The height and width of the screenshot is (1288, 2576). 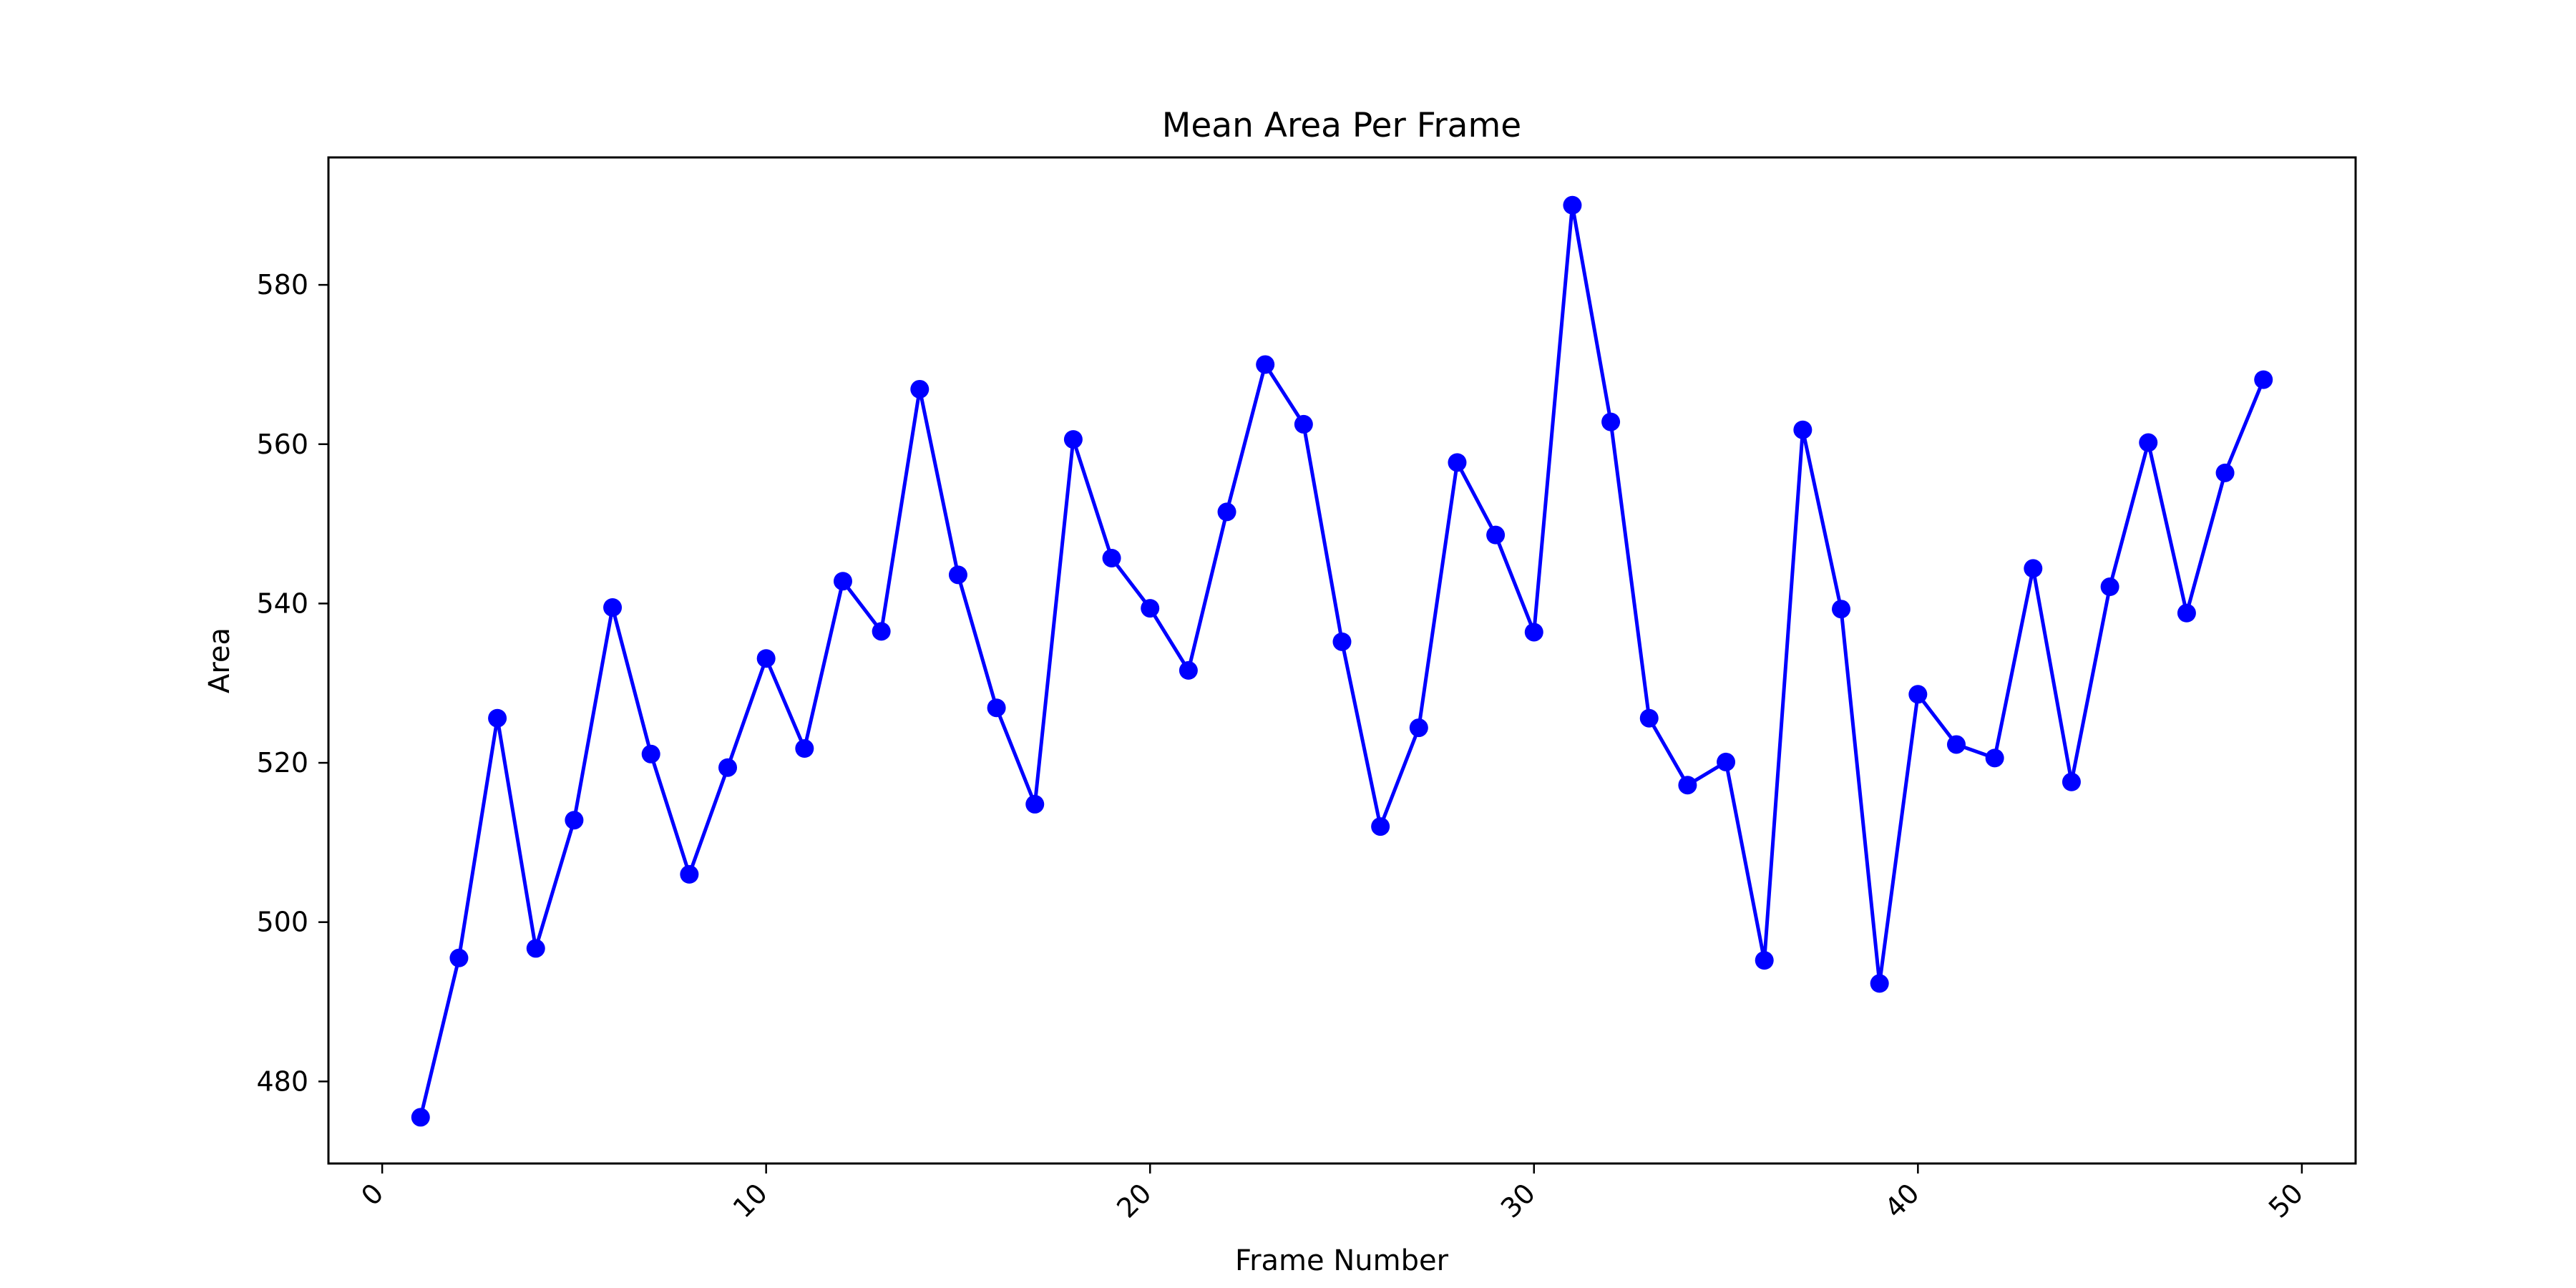 What do you see at coordinates (1341, 125) in the screenshot?
I see `chart-title: Mean Area Per Frame` at bounding box center [1341, 125].